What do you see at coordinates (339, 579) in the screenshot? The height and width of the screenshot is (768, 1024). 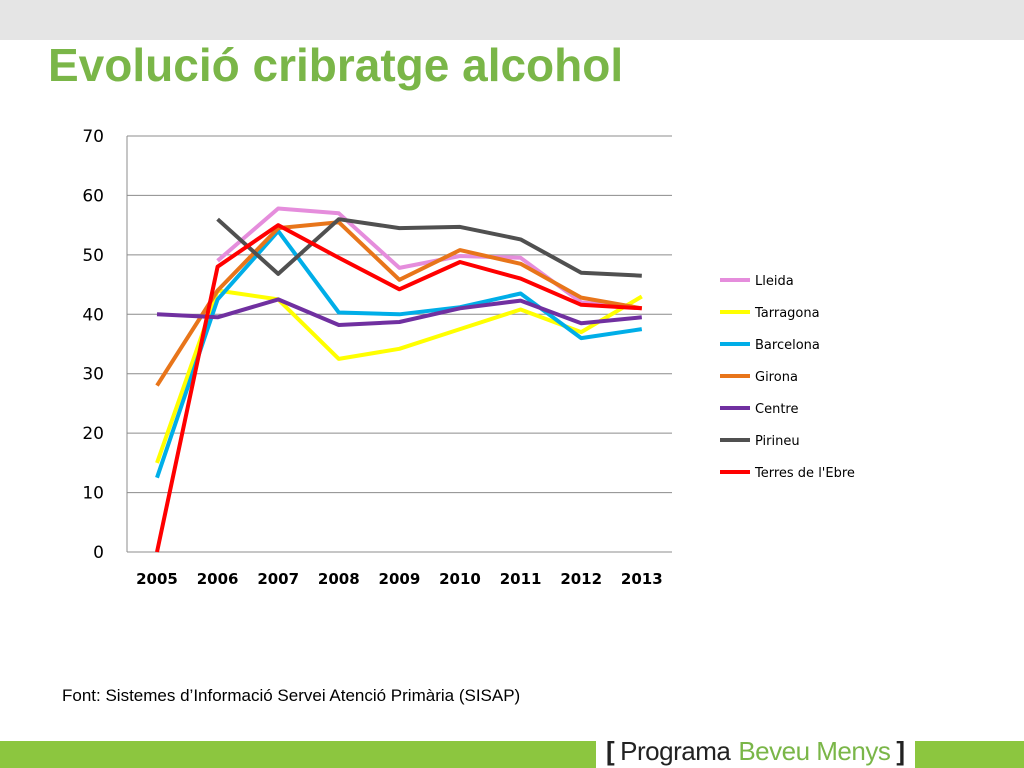 I see `x-tick-label: 2008` at bounding box center [339, 579].